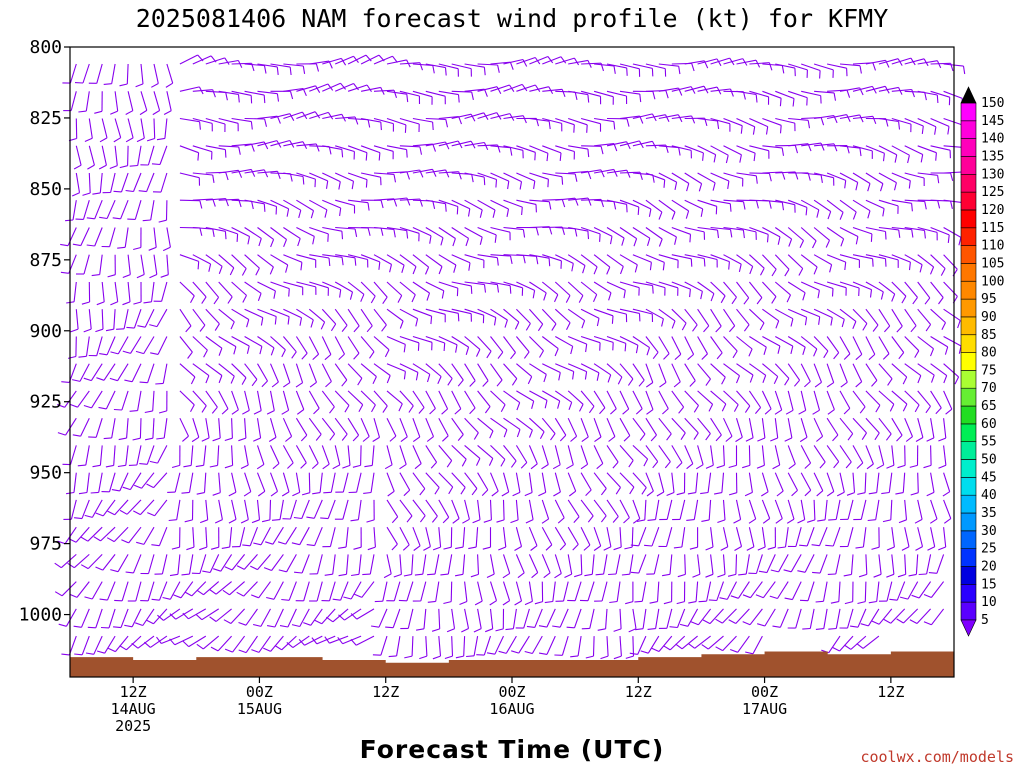 This screenshot has height=768, width=1024. Describe the element at coordinates (968, 272) in the screenshot. I see `colorbar-swatch` at that location.